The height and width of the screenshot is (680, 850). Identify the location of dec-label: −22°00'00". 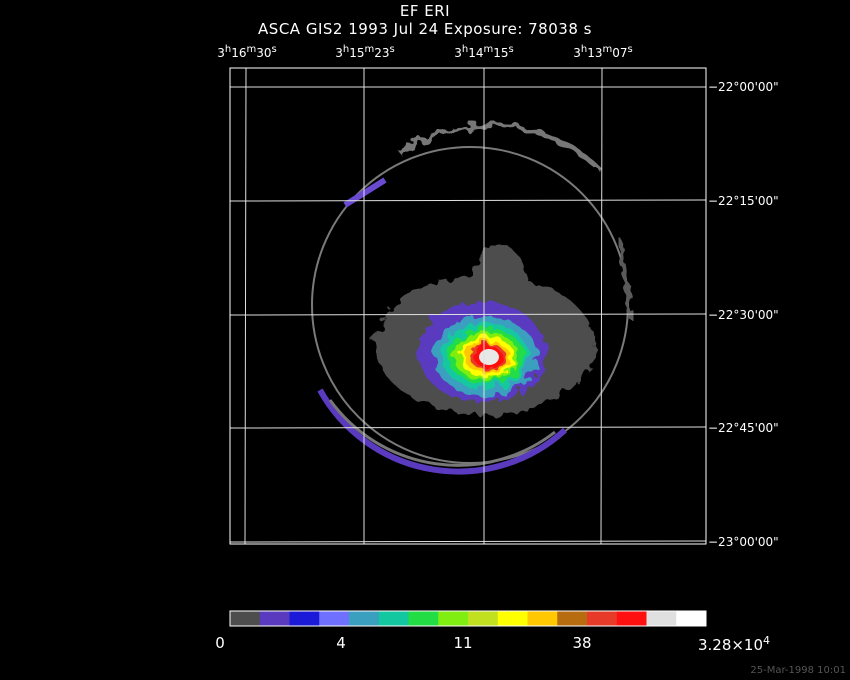
(743, 87).